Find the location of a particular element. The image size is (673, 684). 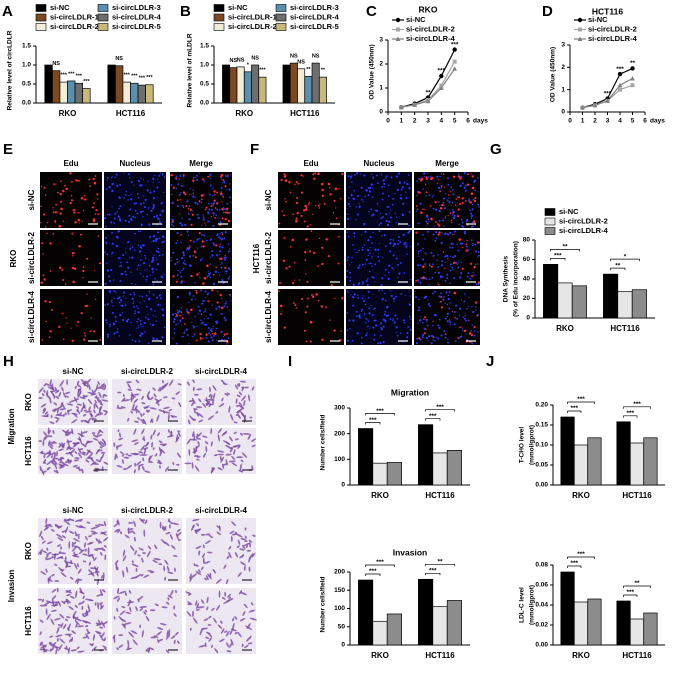

y-tick-label: 40 is located at coordinates (527, 279).